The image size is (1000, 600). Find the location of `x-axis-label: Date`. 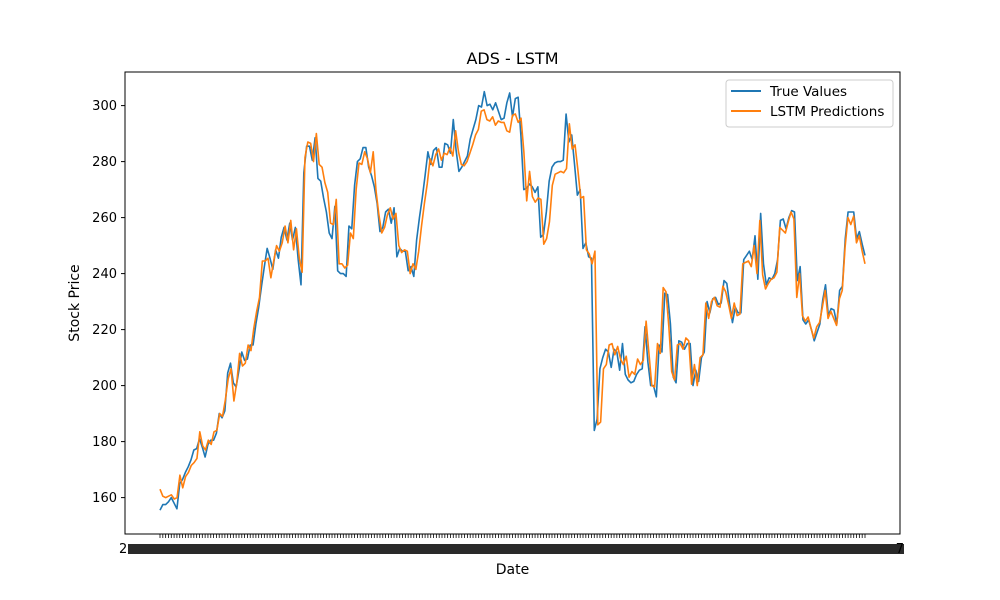

x-axis-label: Date is located at coordinates (512, 570).